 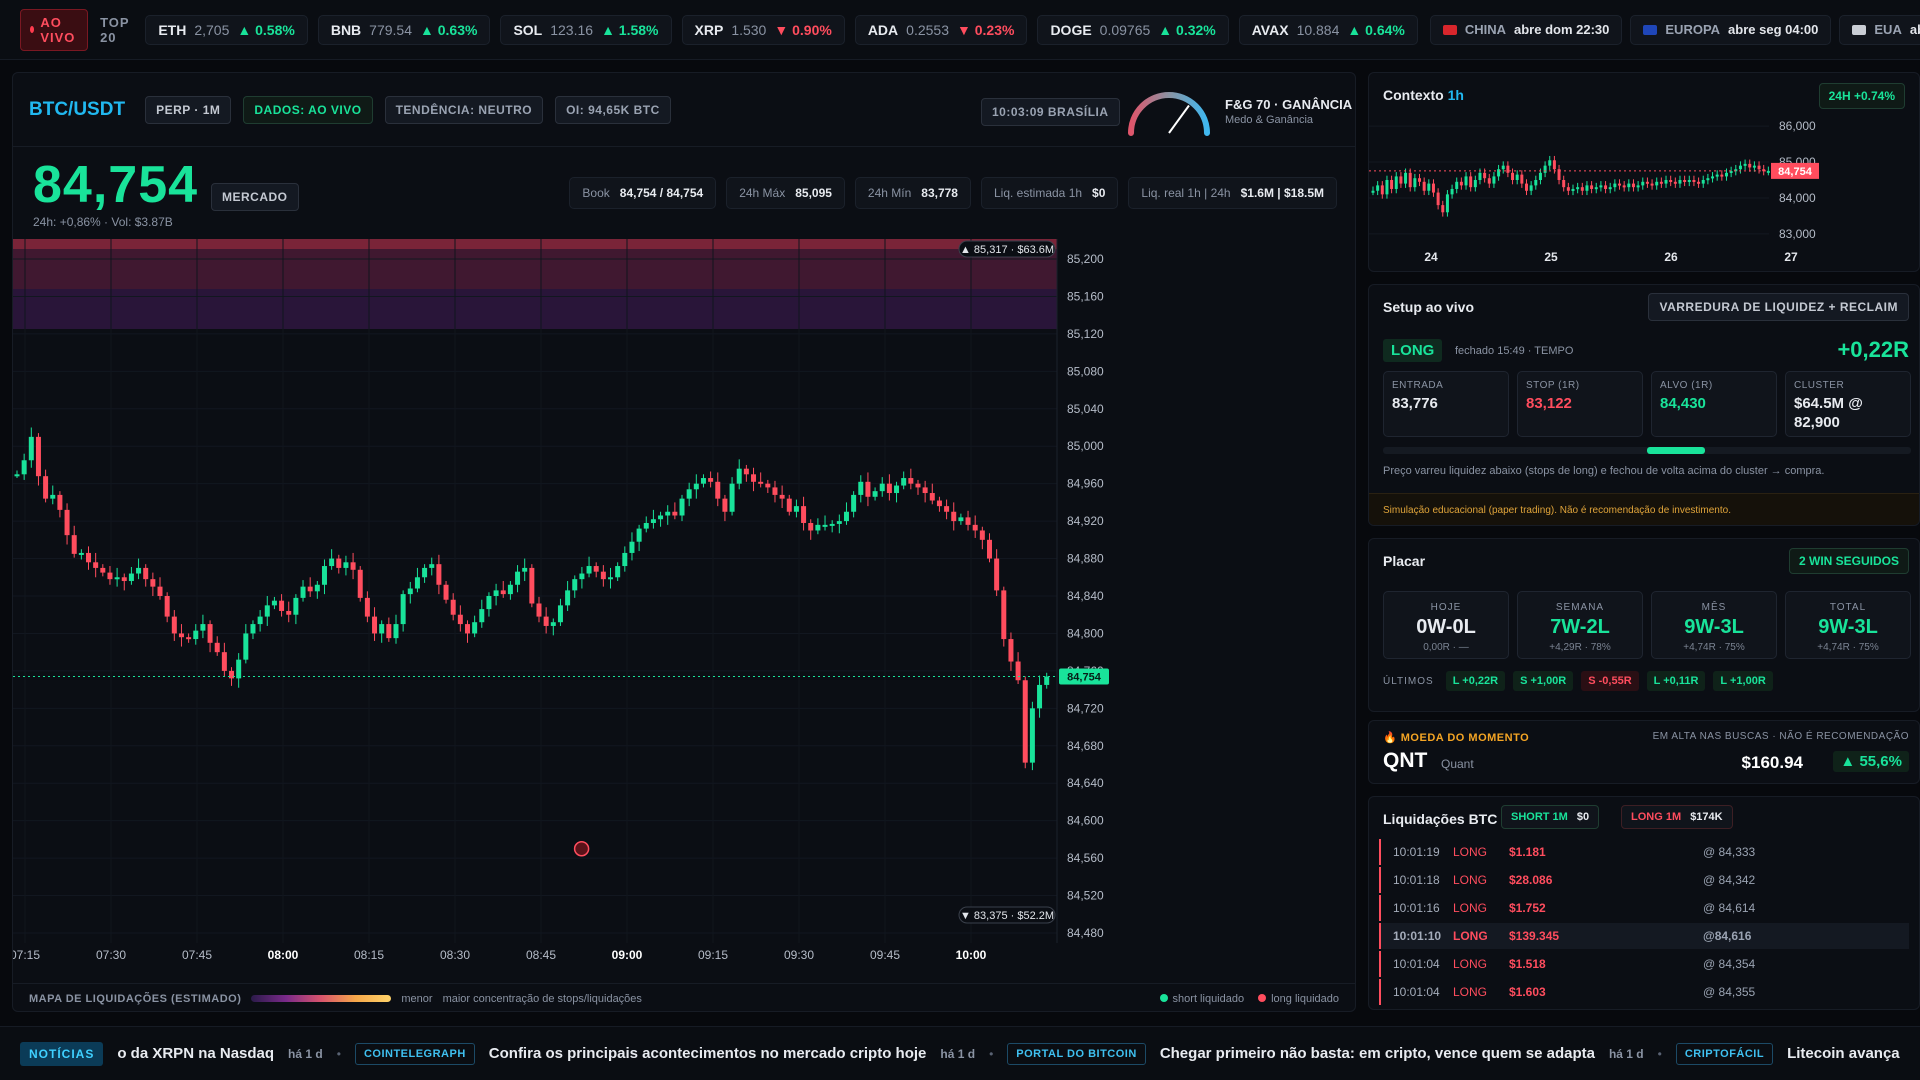 I want to click on stat-key: Book, so click(x=596, y=193).